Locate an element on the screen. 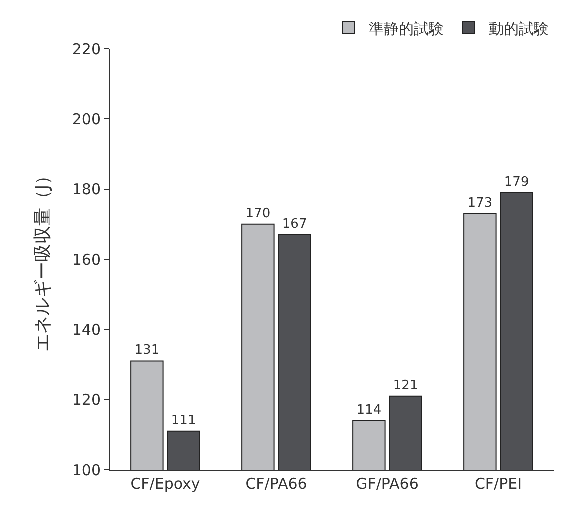 This screenshot has width=579, height=517. data-label: 170 is located at coordinates (258, 214).